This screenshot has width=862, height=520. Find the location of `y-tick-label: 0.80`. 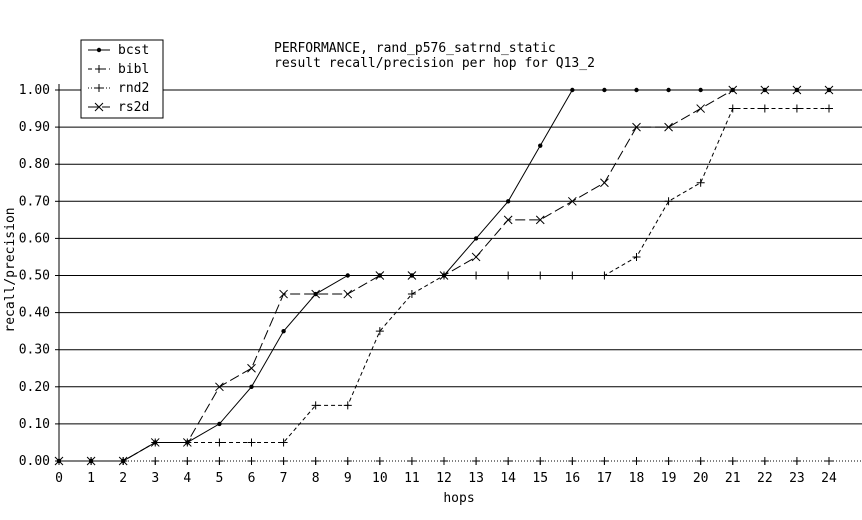

y-tick-label: 0.80 is located at coordinates (34, 164).